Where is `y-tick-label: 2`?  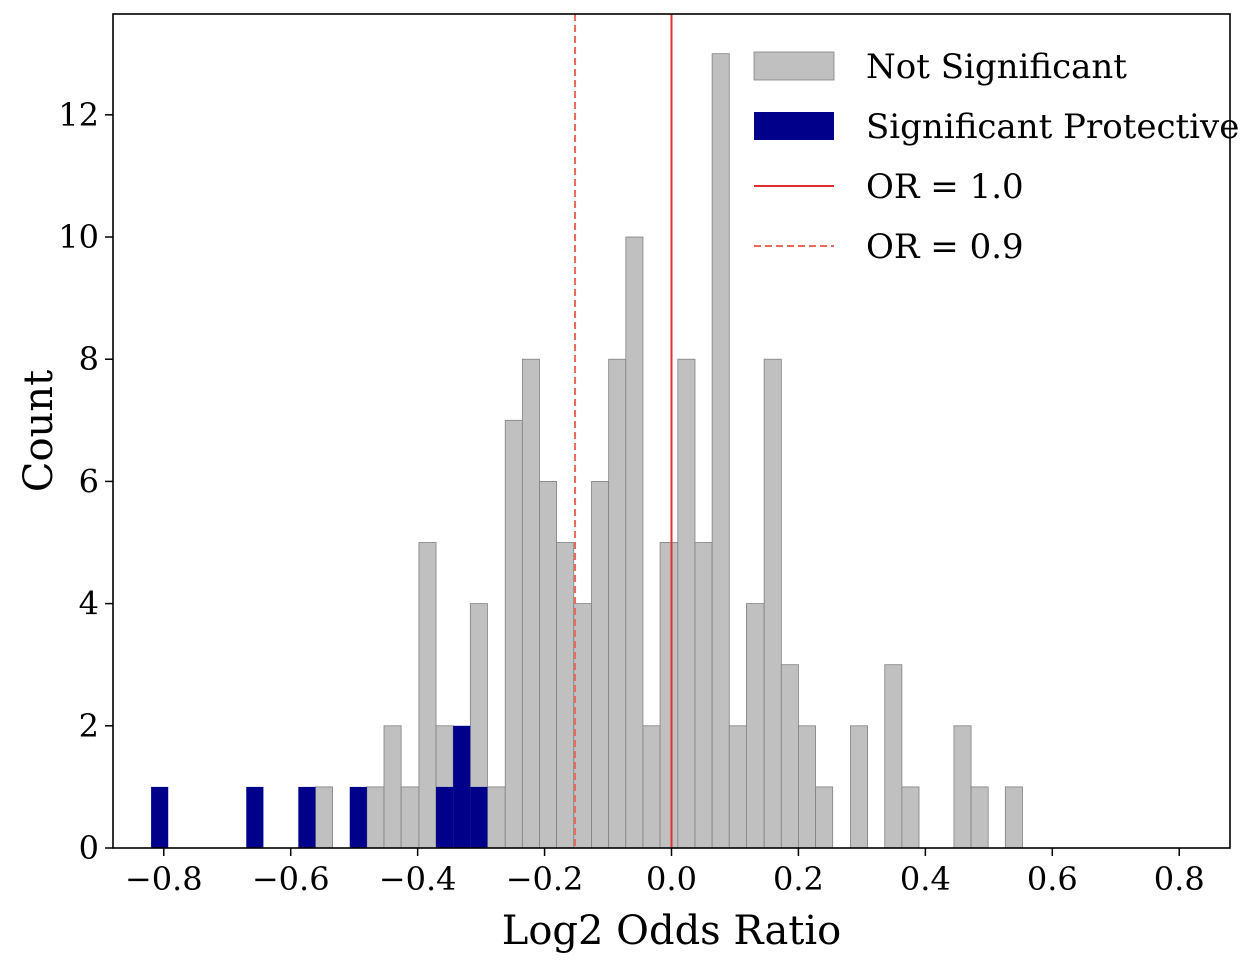 y-tick-label: 2 is located at coordinates (89, 726).